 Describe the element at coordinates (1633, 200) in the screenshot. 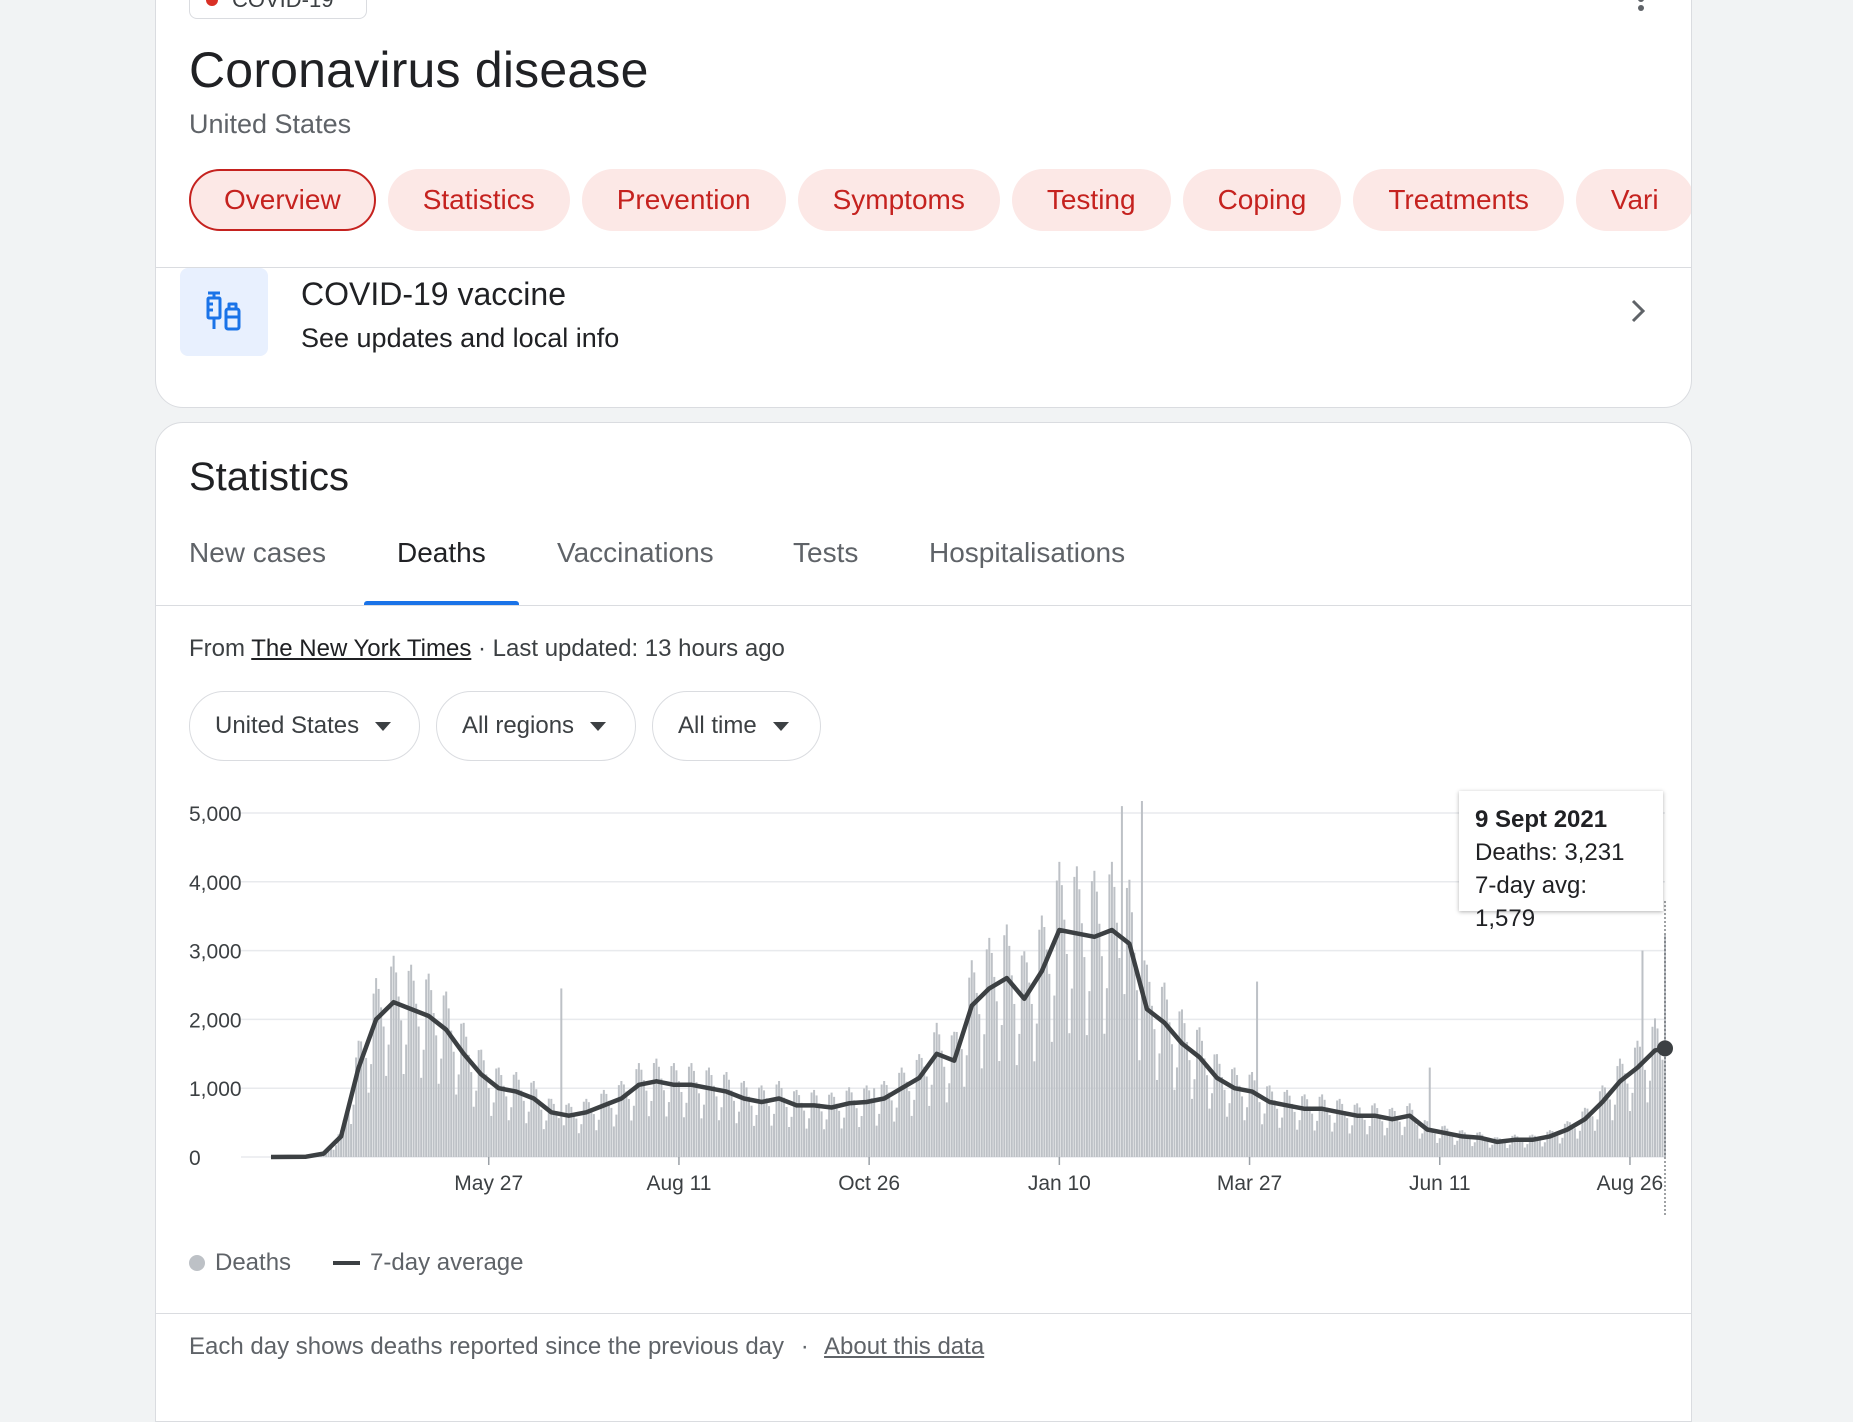

I see `tab-variants: Vari` at that location.